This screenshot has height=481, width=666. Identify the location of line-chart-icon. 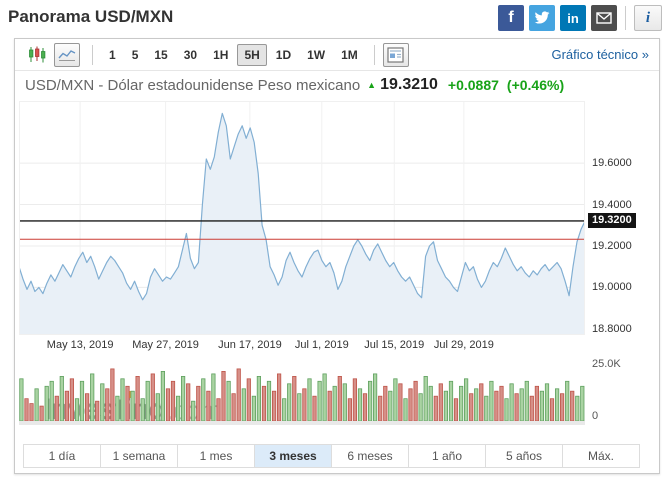
(67, 55).